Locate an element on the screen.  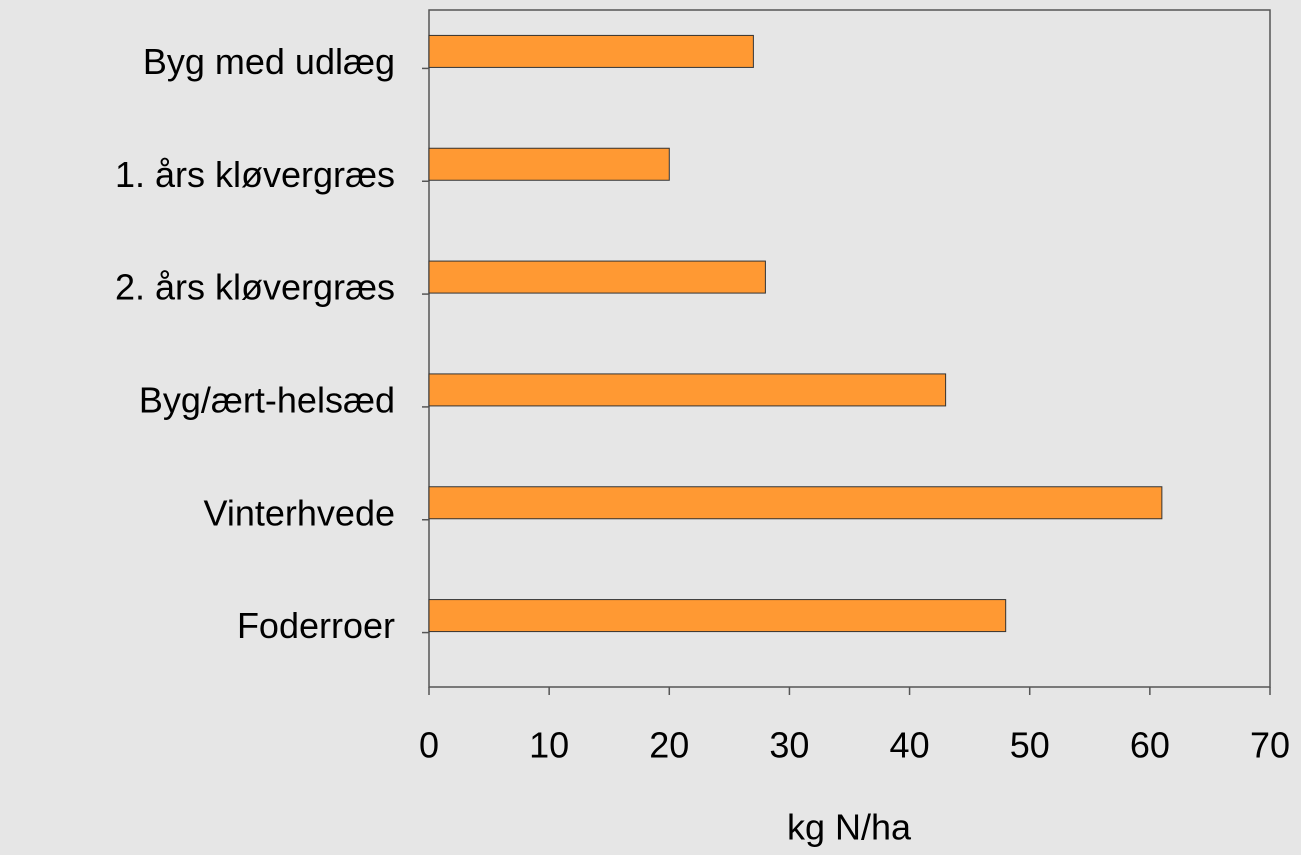
y-tick-label: Byg/ært-helsæd is located at coordinates (267, 399).